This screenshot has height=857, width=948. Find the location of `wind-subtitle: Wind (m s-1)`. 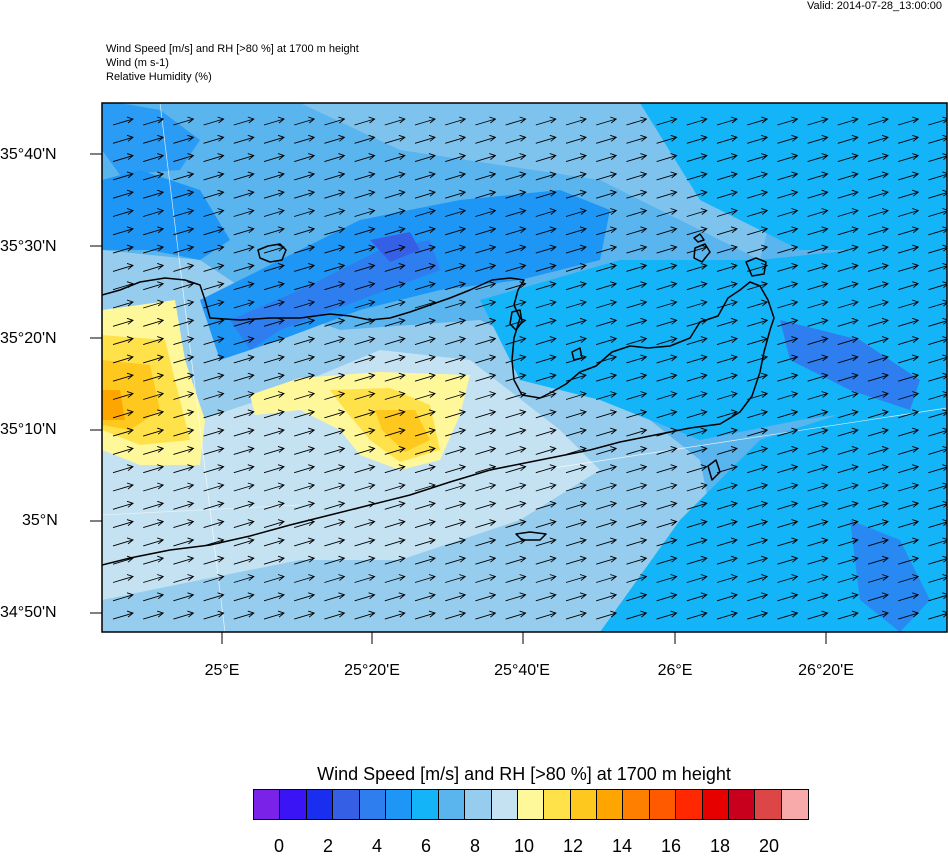

wind-subtitle: Wind (m s-1) is located at coordinates (137, 63).